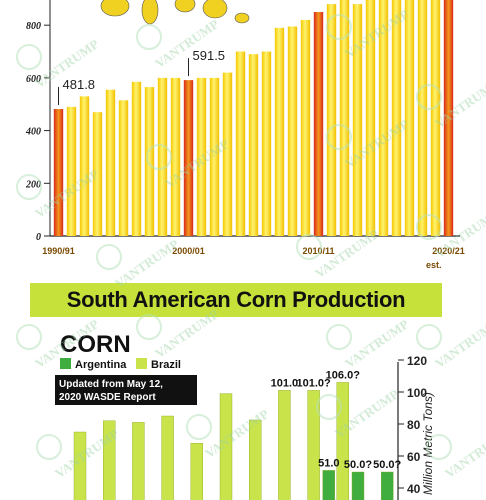 The image size is (486, 500). I want to click on corn-data-label: 101.0?, so click(313, 383).